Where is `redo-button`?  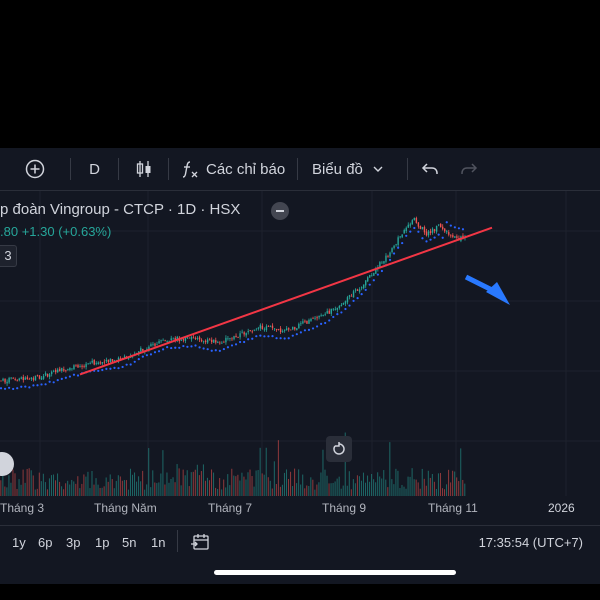
redo-button is located at coordinates (469, 169).